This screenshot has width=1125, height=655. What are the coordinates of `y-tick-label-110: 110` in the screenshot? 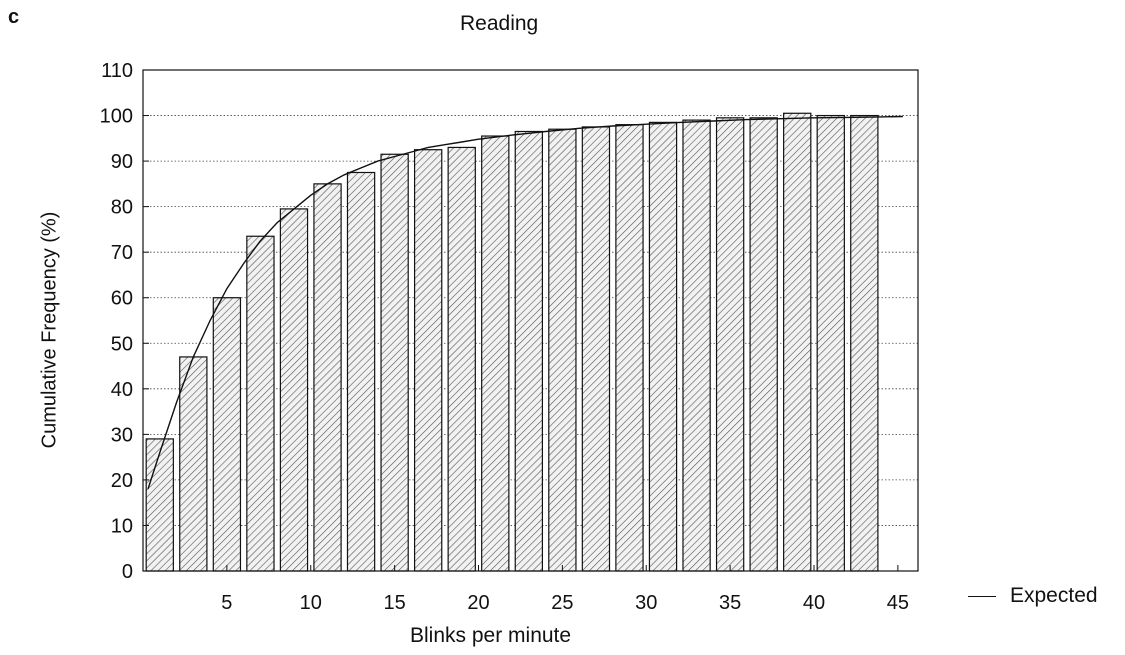 It's located at (117, 71).